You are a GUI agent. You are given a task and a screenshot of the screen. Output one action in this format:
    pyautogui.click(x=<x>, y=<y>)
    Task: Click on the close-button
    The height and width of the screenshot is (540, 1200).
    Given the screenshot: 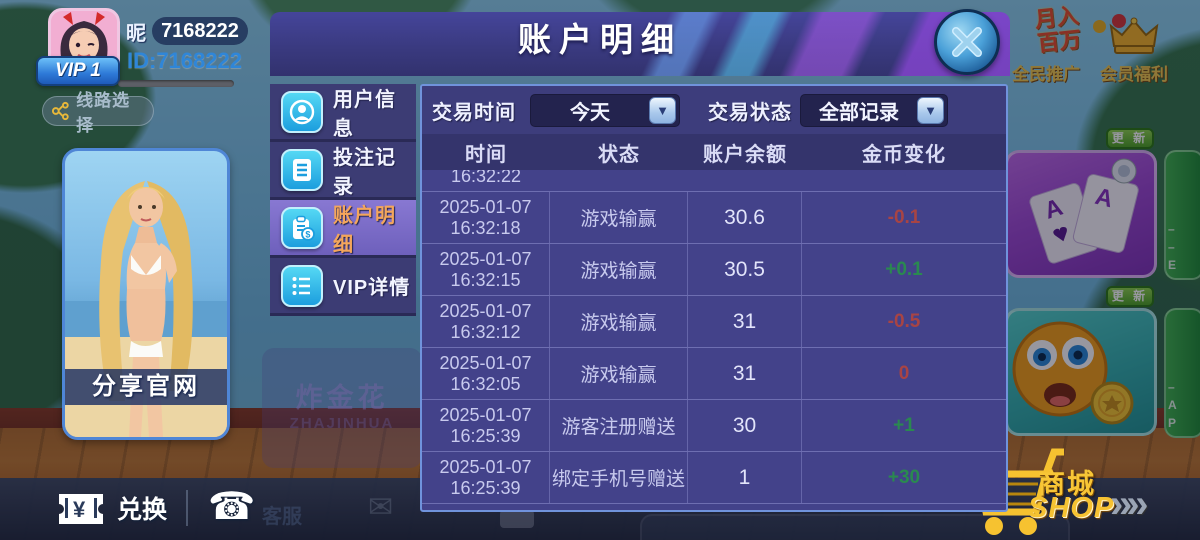 What is the action you would take?
    pyautogui.click(x=967, y=42)
    